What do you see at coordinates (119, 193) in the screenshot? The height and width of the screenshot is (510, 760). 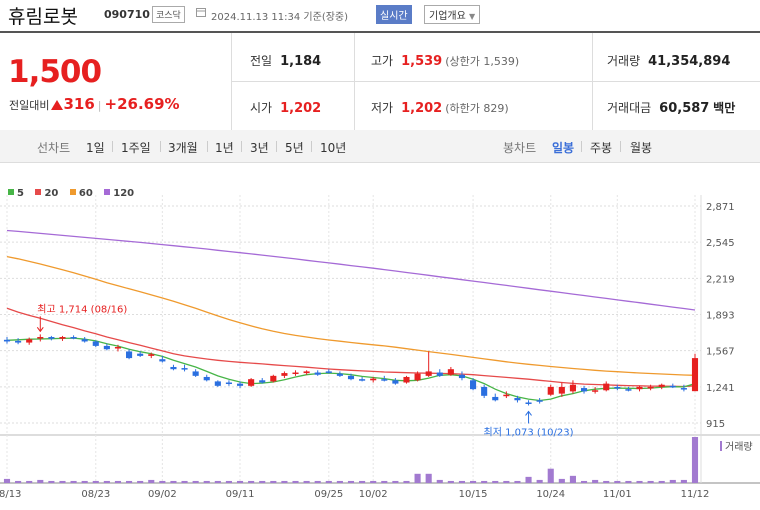 I see `legend-ma120: 120` at bounding box center [119, 193].